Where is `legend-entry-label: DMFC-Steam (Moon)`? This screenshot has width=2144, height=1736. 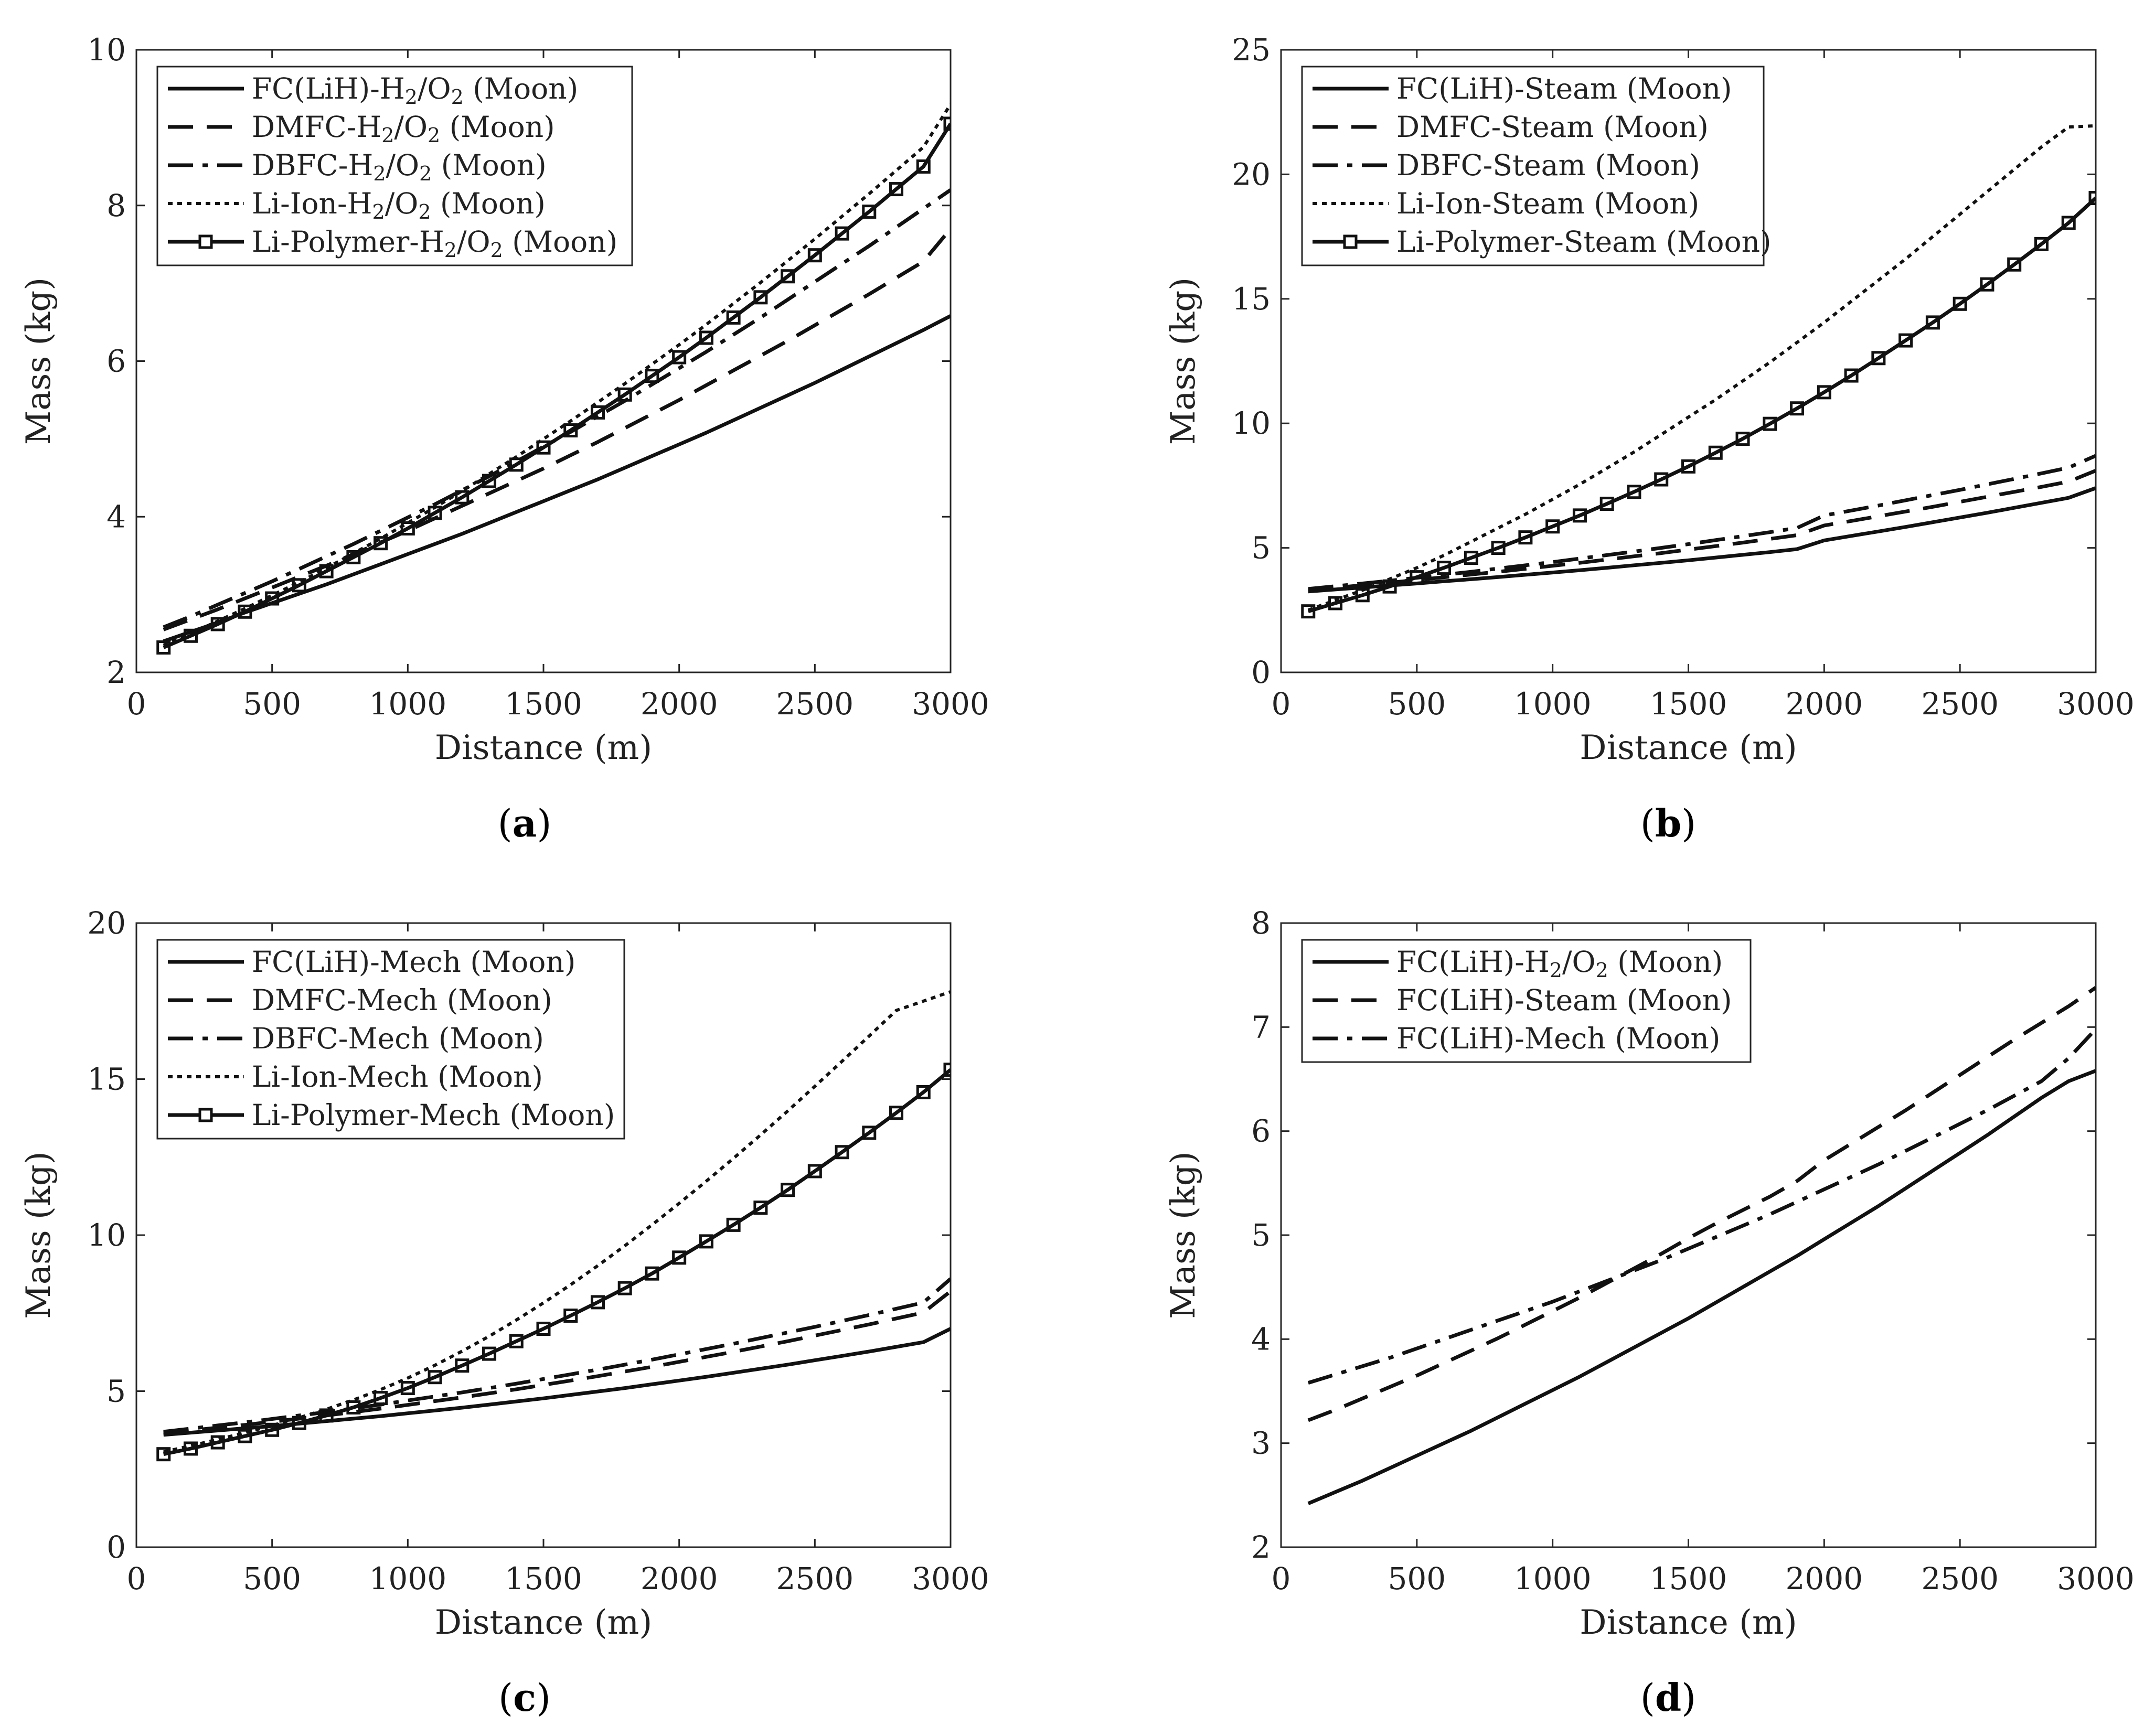 legend-entry-label: DMFC-Steam (Moon) is located at coordinates (1552, 127).